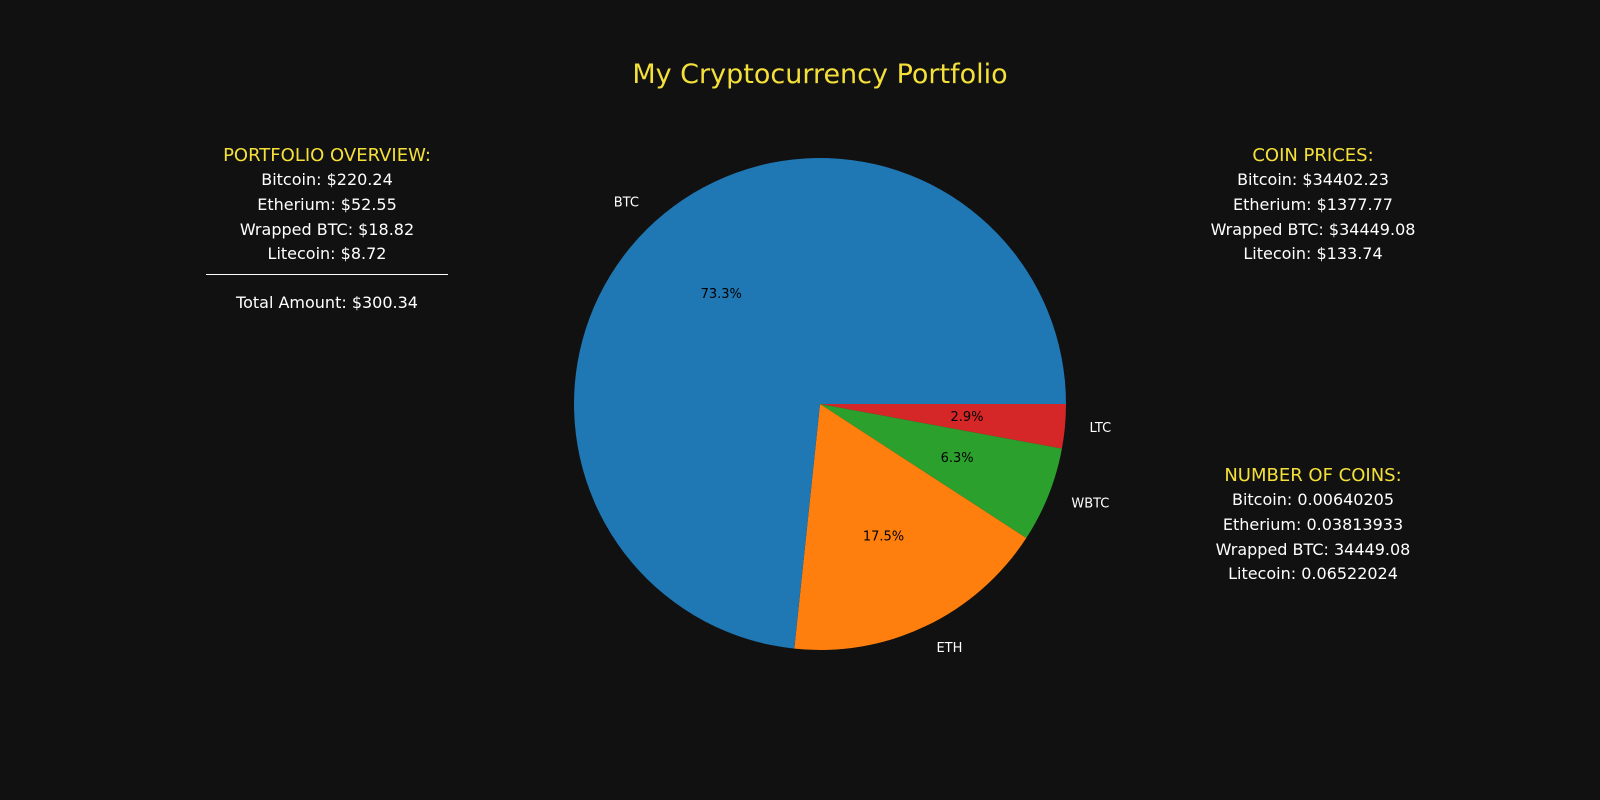 The width and height of the screenshot is (1600, 800). Describe the element at coordinates (820, 74) in the screenshot. I see `chart-title: My Cryptocurrency Portfolio` at that location.